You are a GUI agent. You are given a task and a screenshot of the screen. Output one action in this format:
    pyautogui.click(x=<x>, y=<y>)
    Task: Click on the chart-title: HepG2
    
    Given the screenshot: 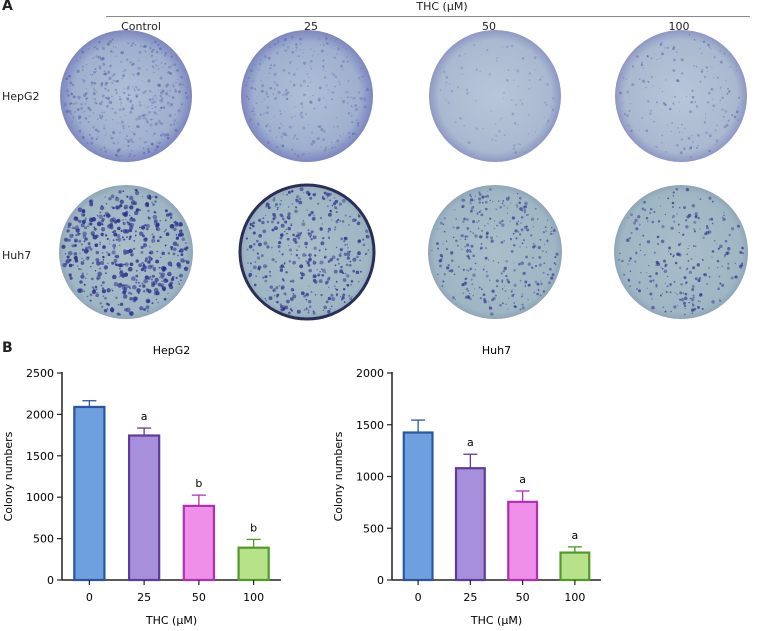 What is the action you would take?
    pyautogui.click(x=172, y=350)
    